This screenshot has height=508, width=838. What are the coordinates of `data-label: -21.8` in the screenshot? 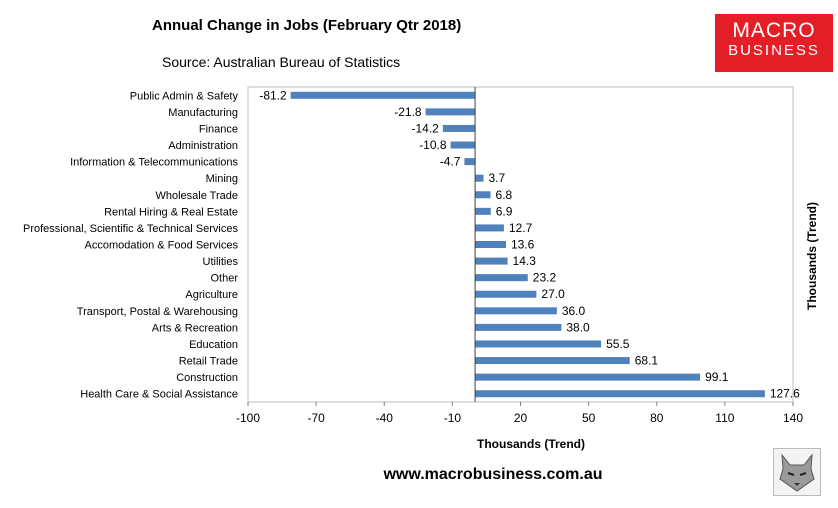 It's located at (408, 112).